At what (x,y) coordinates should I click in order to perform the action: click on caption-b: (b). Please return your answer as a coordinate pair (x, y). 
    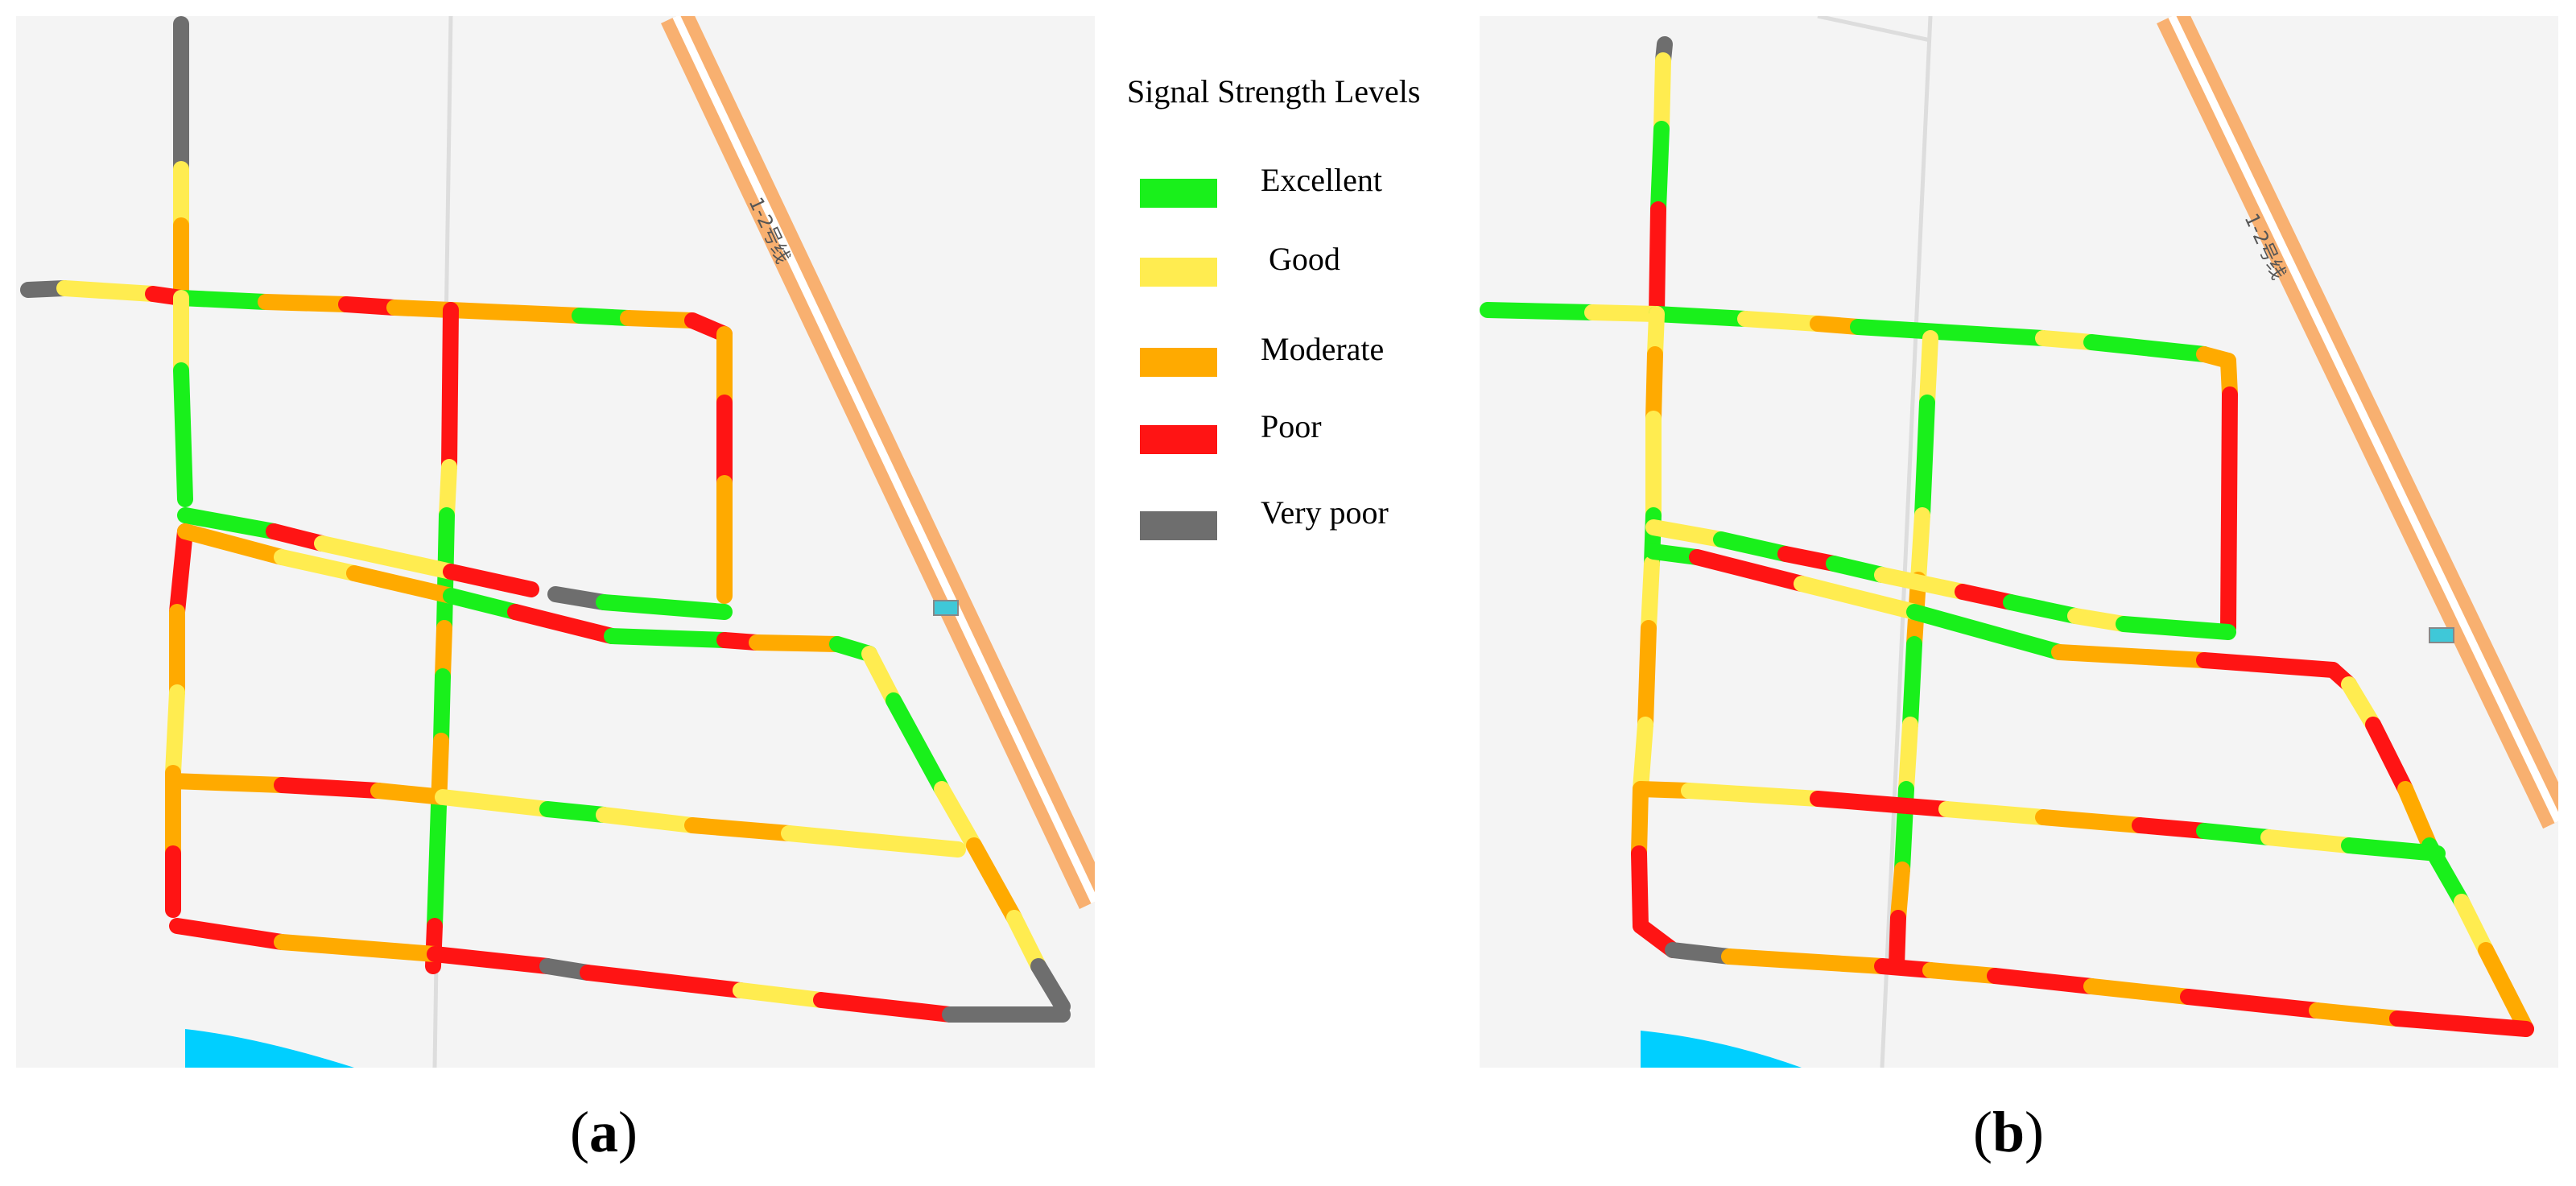
    Looking at the image, I should click on (2009, 1132).